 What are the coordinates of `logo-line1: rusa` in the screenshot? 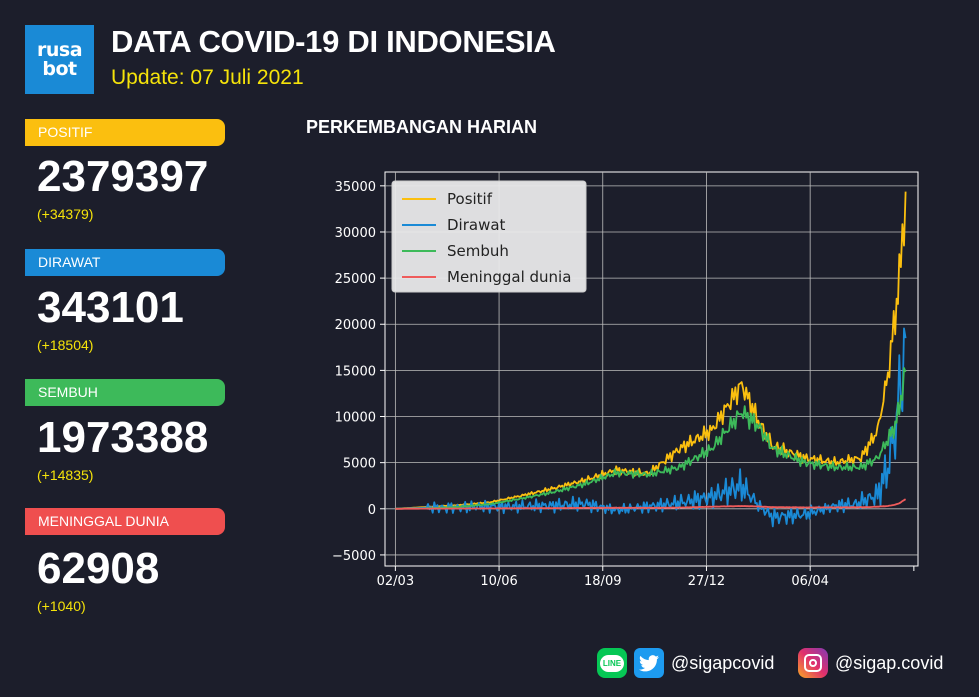 It's located at (59, 49).